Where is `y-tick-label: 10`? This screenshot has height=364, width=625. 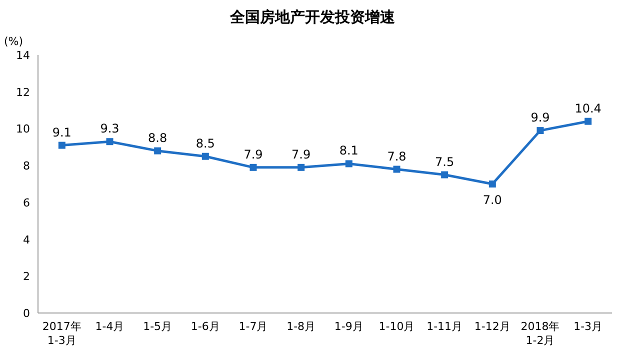 y-tick-label: 10 is located at coordinates (23, 129).